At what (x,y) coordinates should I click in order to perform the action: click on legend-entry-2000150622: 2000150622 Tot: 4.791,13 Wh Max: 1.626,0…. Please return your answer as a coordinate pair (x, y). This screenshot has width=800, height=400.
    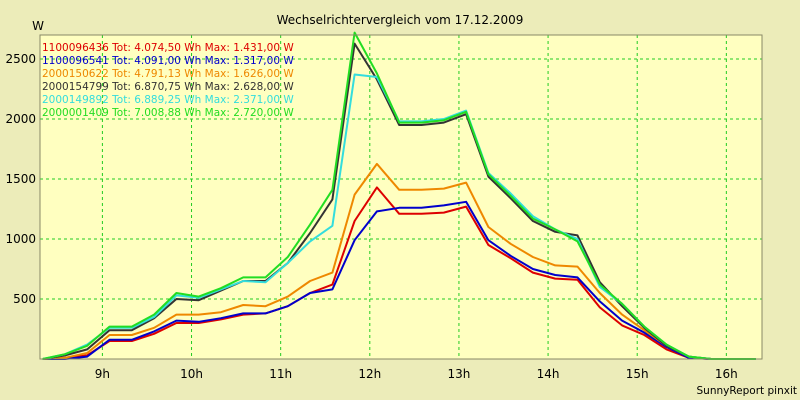
    Looking at the image, I should click on (168, 74).